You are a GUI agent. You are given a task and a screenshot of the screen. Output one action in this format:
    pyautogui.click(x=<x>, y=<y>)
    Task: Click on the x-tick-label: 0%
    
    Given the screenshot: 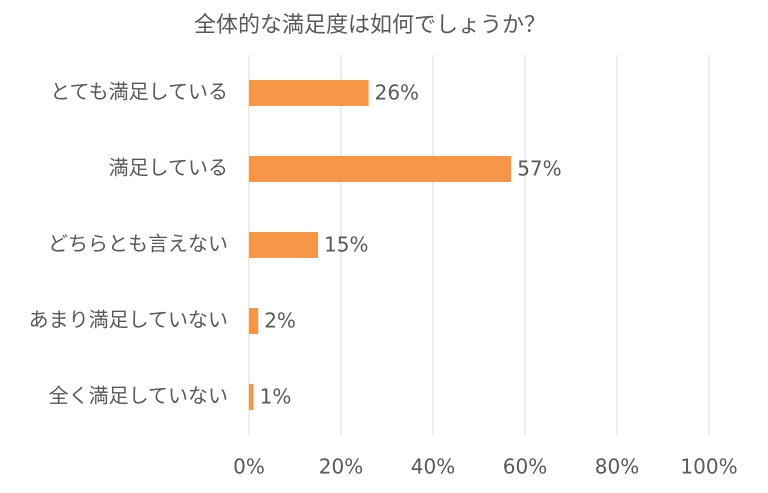 What is the action you would take?
    pyautogui.click(x=249, y=467)
    